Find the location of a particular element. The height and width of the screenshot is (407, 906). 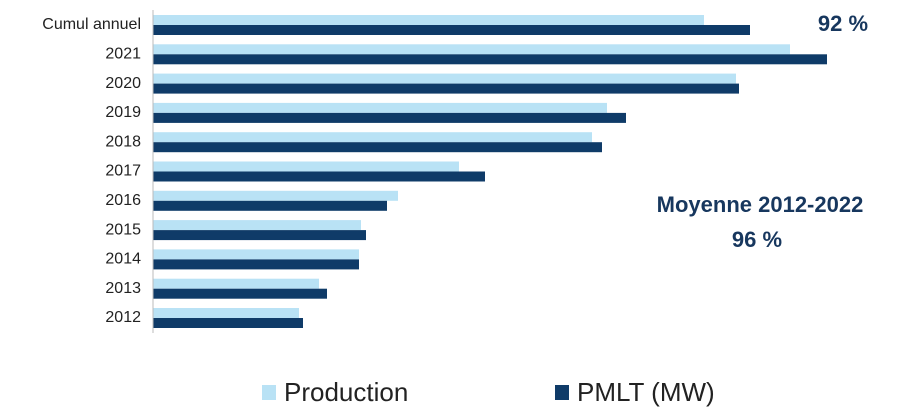

y-tick-label: 2019 is located at coordinates (123, 112).